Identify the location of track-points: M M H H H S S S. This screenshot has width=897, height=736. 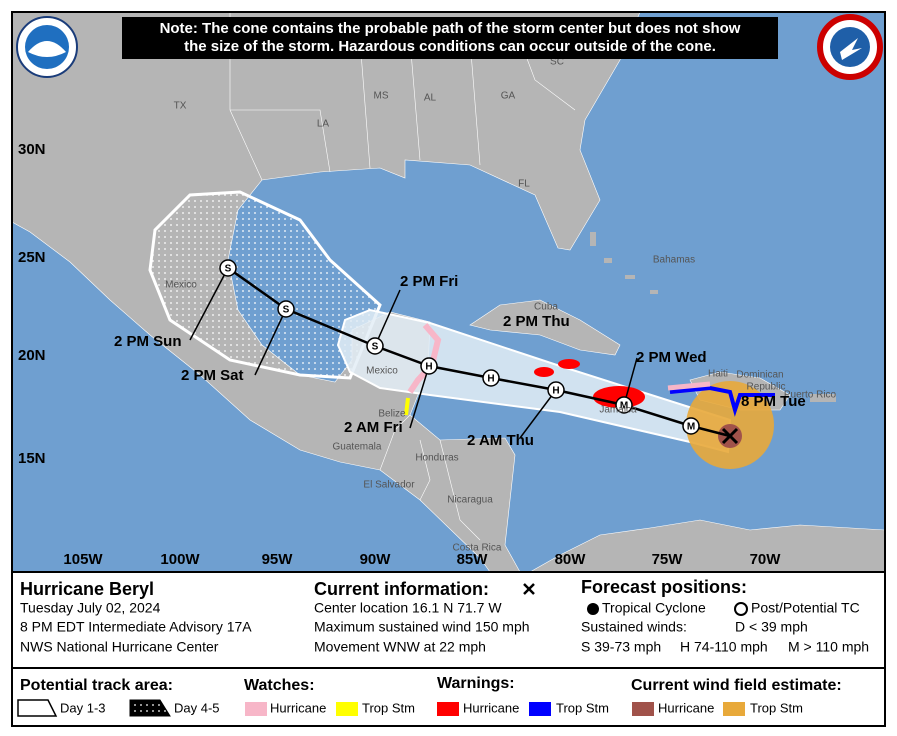
(459, 347).